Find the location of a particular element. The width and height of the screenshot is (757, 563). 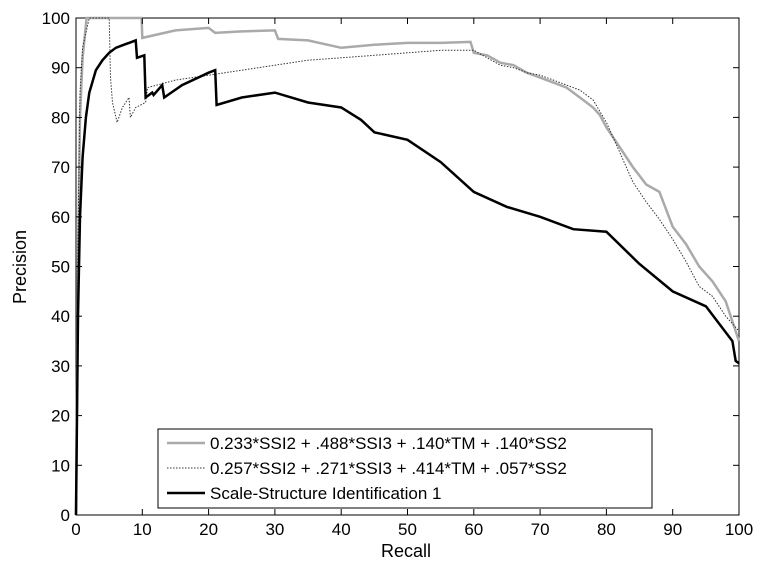

x-tick-label: 80 is located at coordinates (606, 529).